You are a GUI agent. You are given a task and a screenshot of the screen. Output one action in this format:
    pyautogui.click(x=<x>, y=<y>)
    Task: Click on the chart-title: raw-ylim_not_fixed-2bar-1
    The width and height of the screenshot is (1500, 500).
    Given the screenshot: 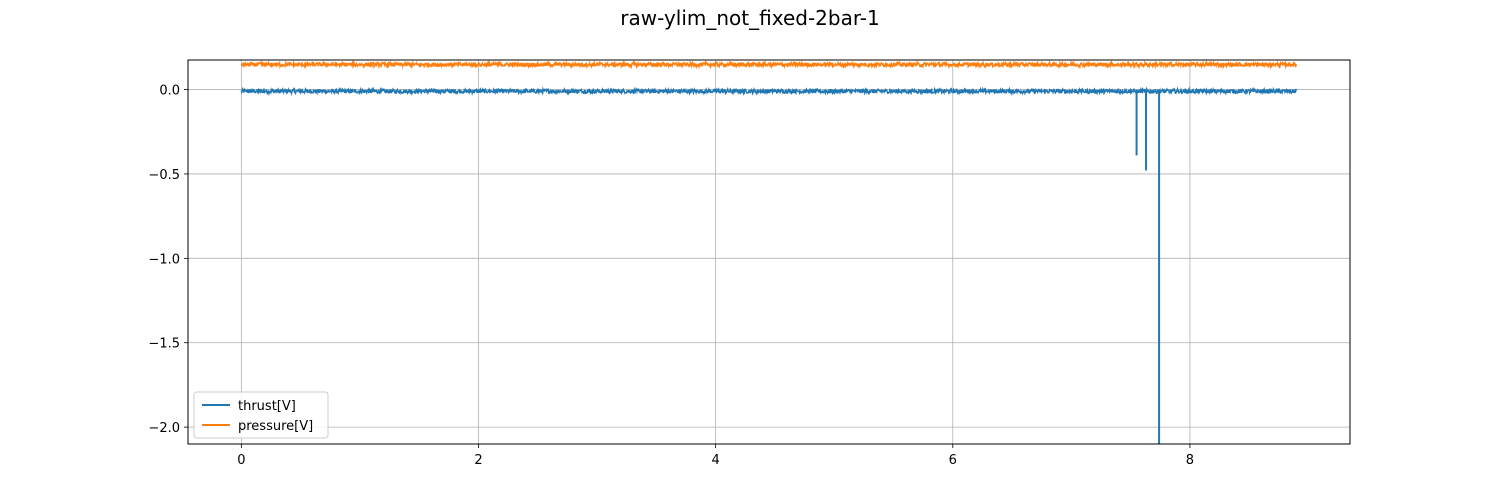 What is the action you would take?
    pyautogui.click(x=750, y=18)
    